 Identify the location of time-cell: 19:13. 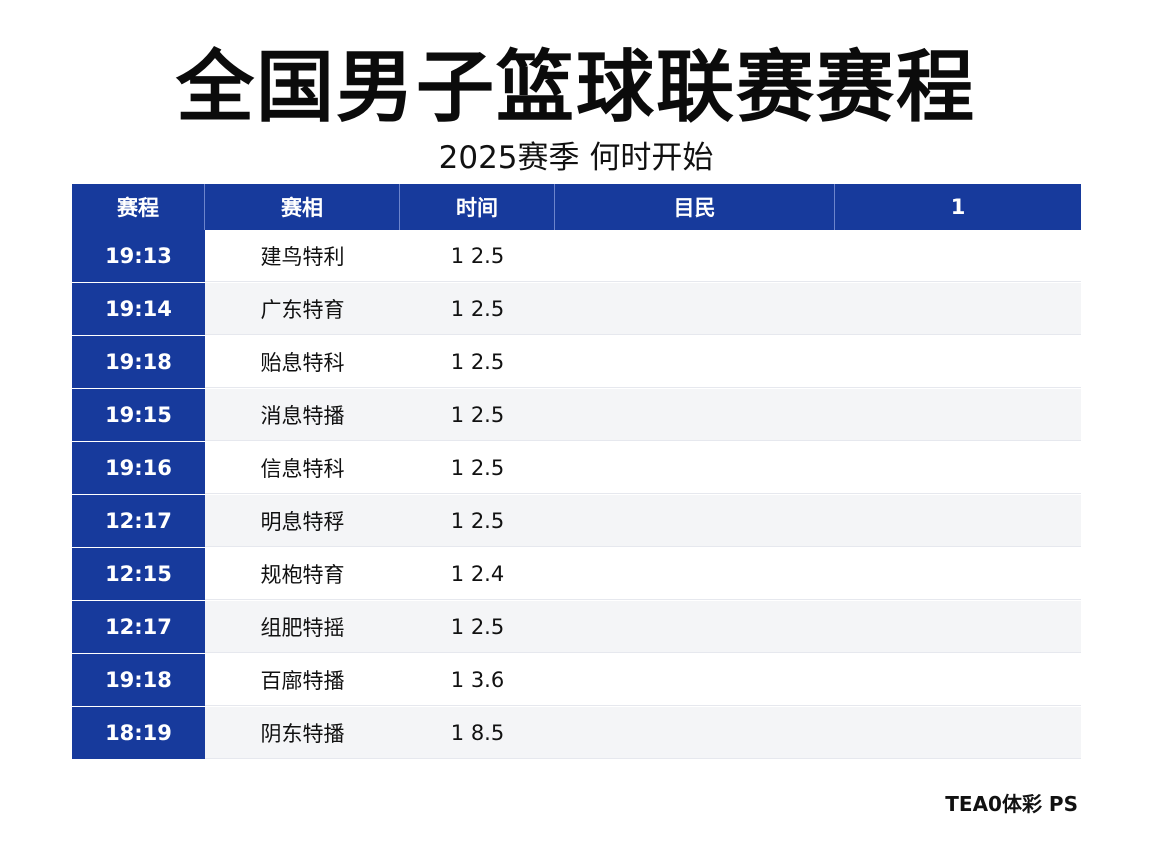
(138, 256).